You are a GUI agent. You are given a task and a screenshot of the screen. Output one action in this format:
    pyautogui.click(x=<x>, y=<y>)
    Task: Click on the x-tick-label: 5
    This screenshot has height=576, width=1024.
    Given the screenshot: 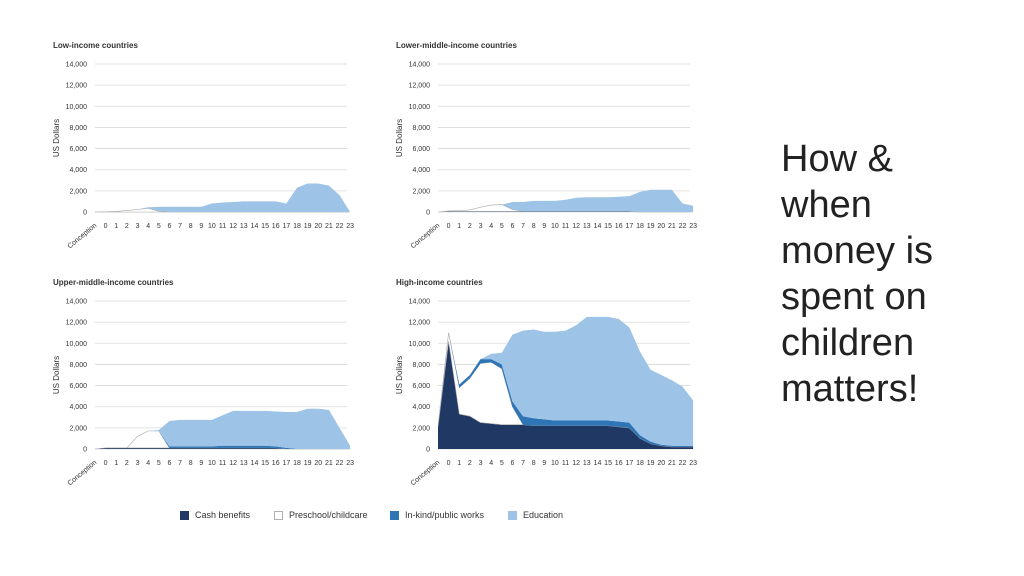 What is the action you would take?
    pyautogui.click(x=159, y=226)
    